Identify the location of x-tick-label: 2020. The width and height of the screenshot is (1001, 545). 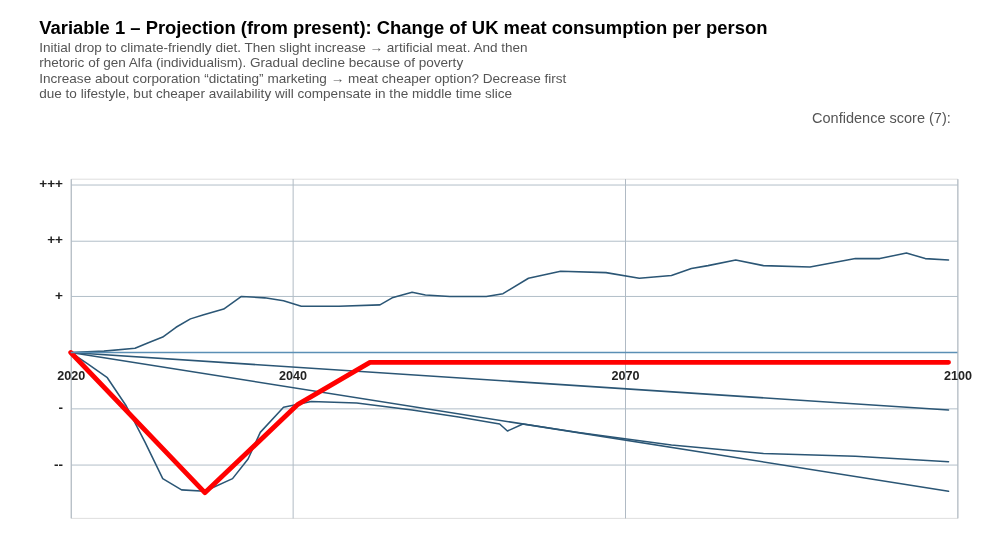
(71, 376).